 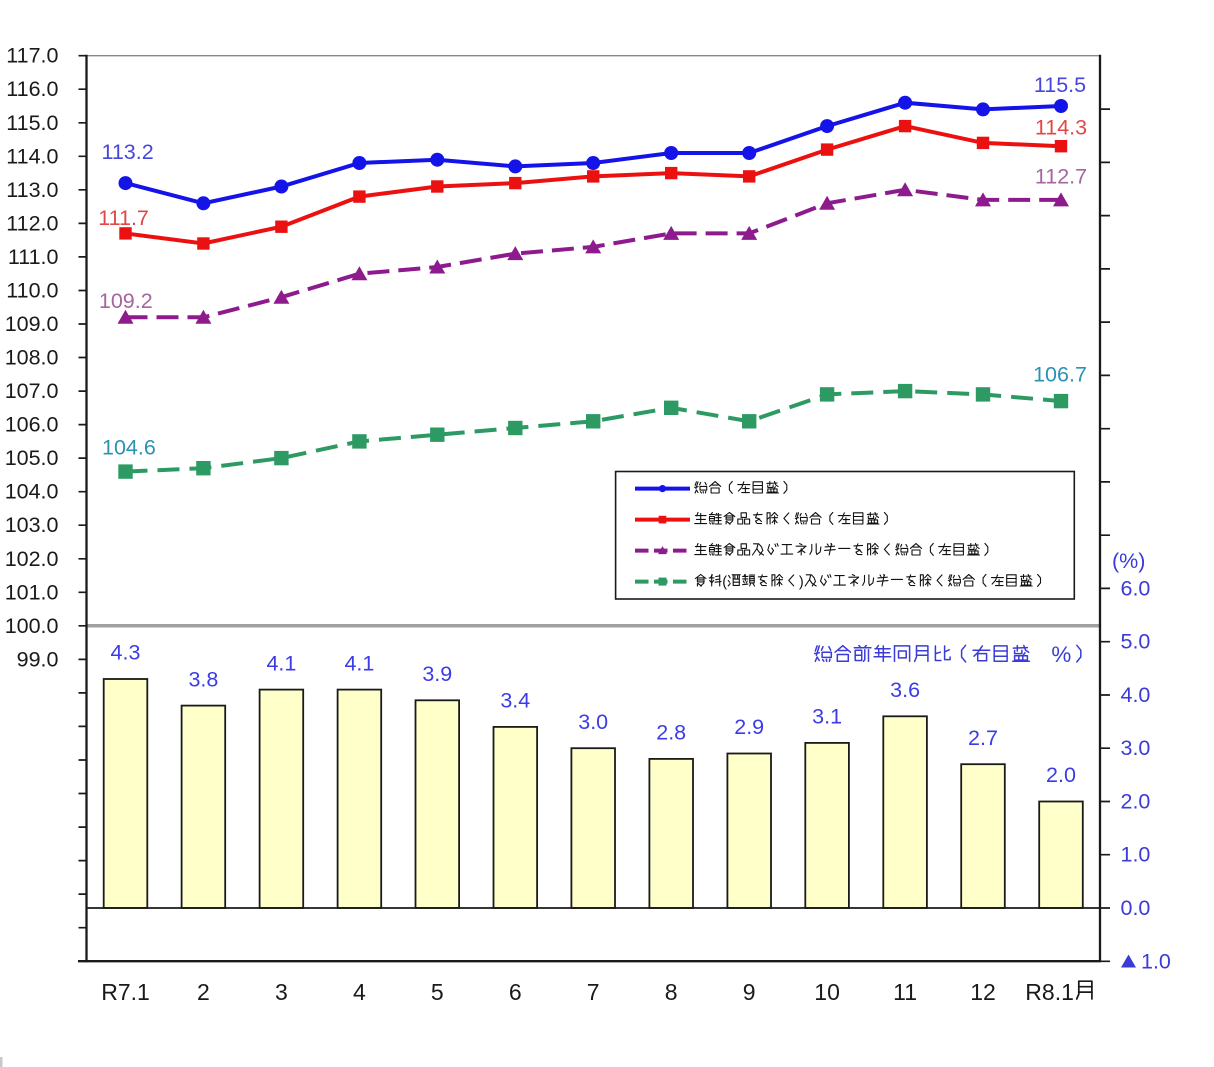 What do you see at coordinates (32, 156) in the screenshot?
I see `svg-text: 114.0` at bounding box center [32, 156].